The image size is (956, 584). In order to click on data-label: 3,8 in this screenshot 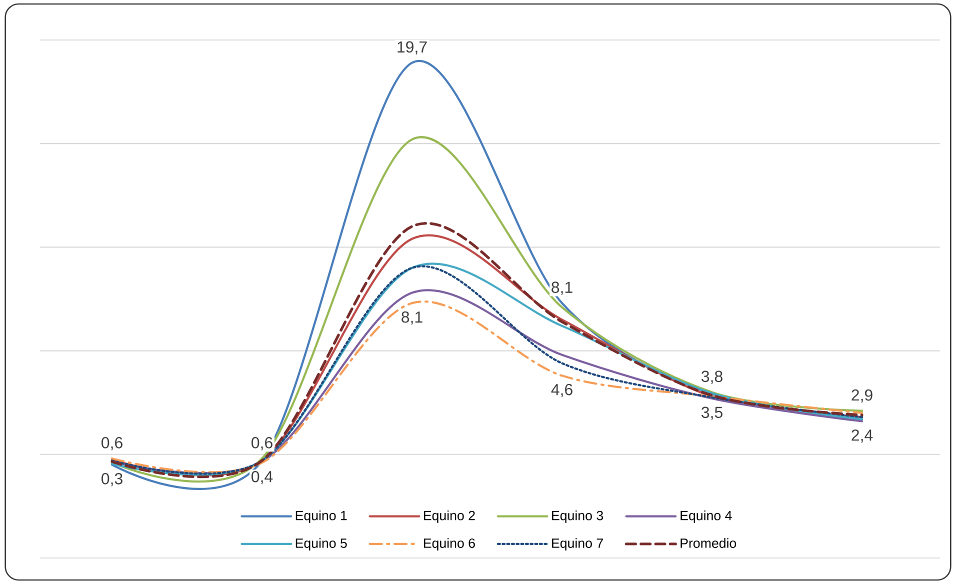, I will do `click(711, 377)`.